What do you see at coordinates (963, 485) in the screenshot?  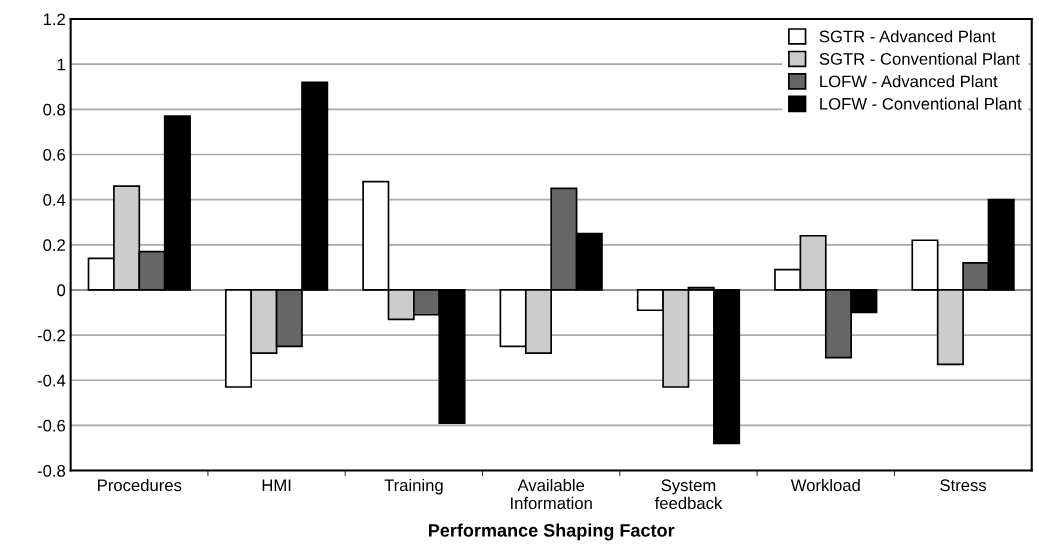 I see `x-tick-label: Stress` at bounding box center [963, 485].